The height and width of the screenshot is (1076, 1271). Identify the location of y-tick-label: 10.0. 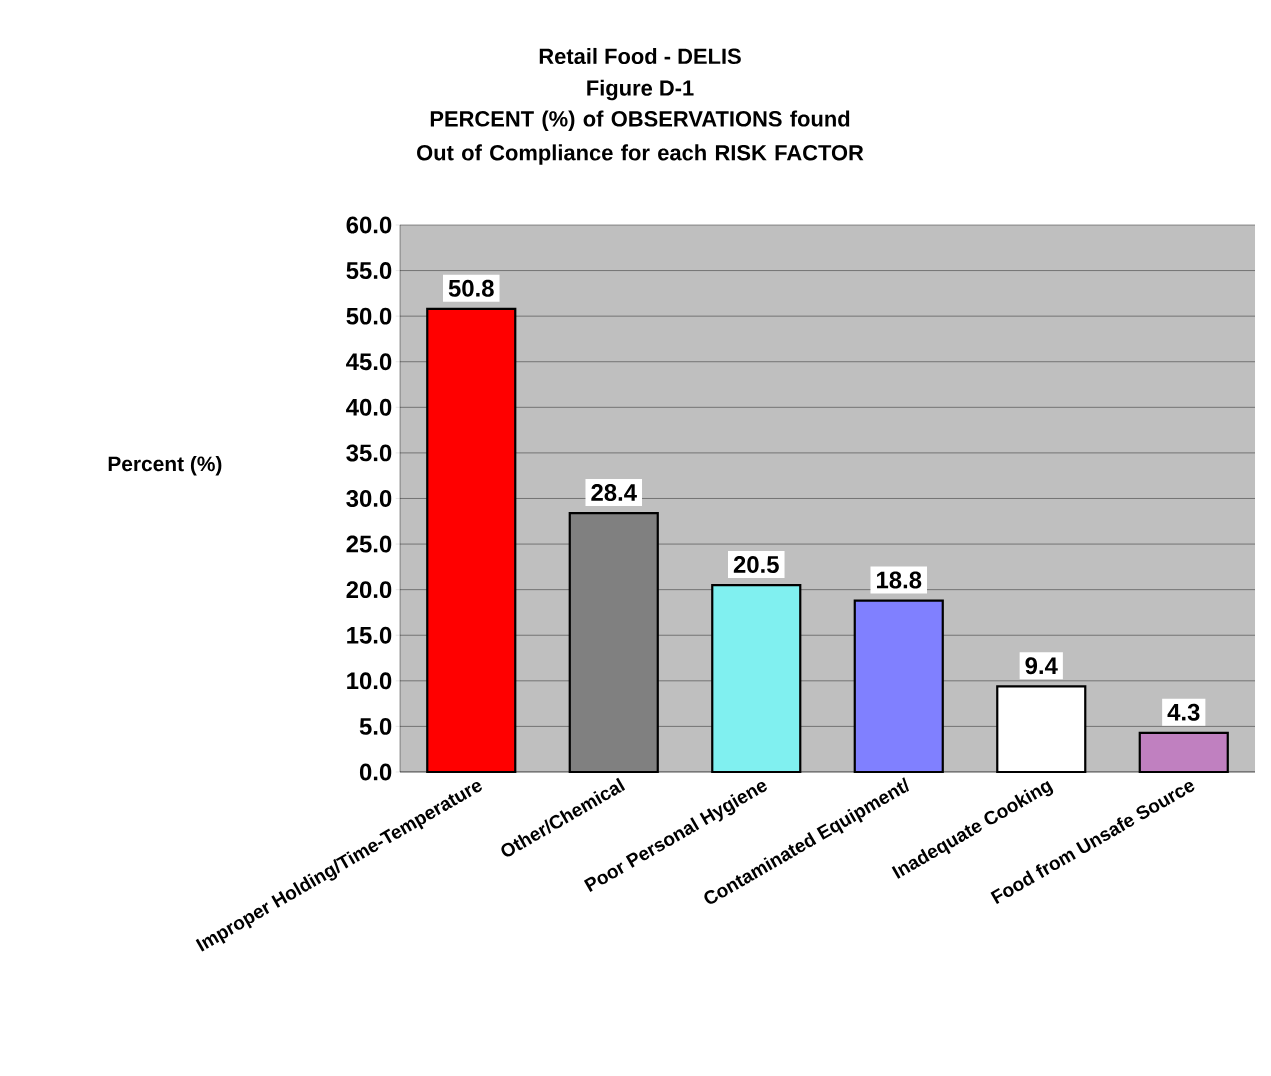
(369, 681).